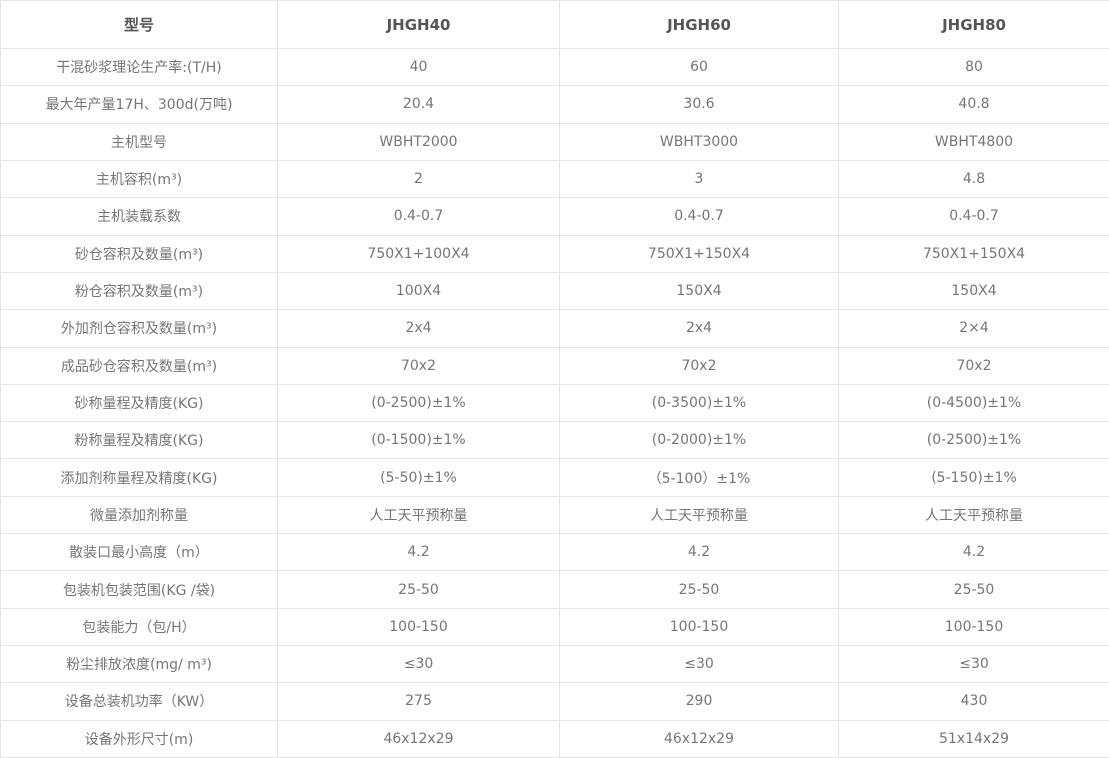  What do you see at coordinates (699, 141) in the screenshot?
I see `cell-value: WBHT3000` at bounding box center [699, 141].